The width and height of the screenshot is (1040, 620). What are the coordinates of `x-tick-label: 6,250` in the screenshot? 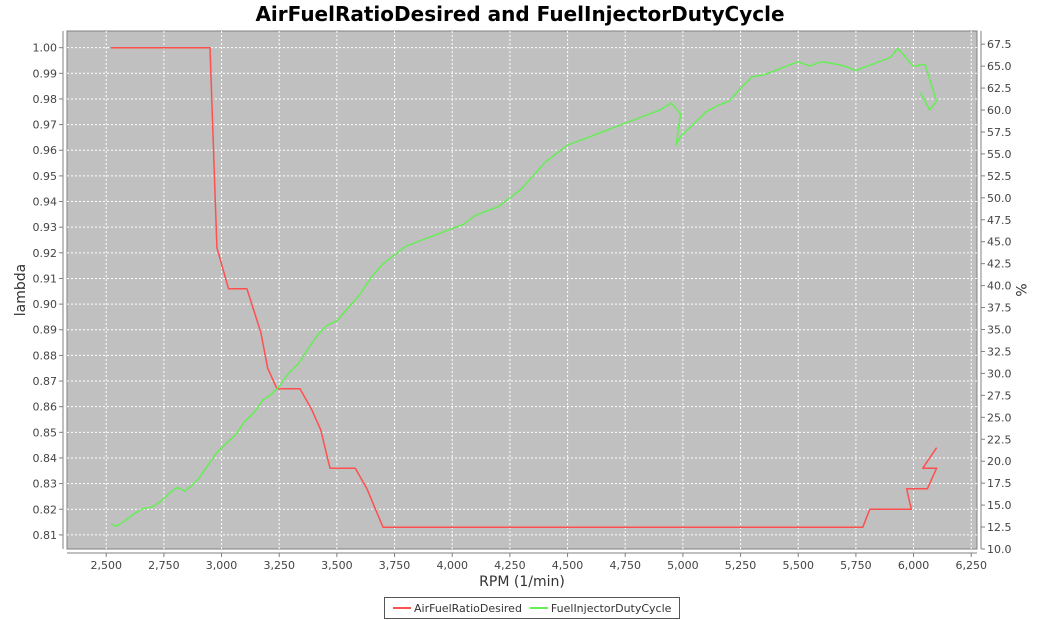 It's located at (971, 565).